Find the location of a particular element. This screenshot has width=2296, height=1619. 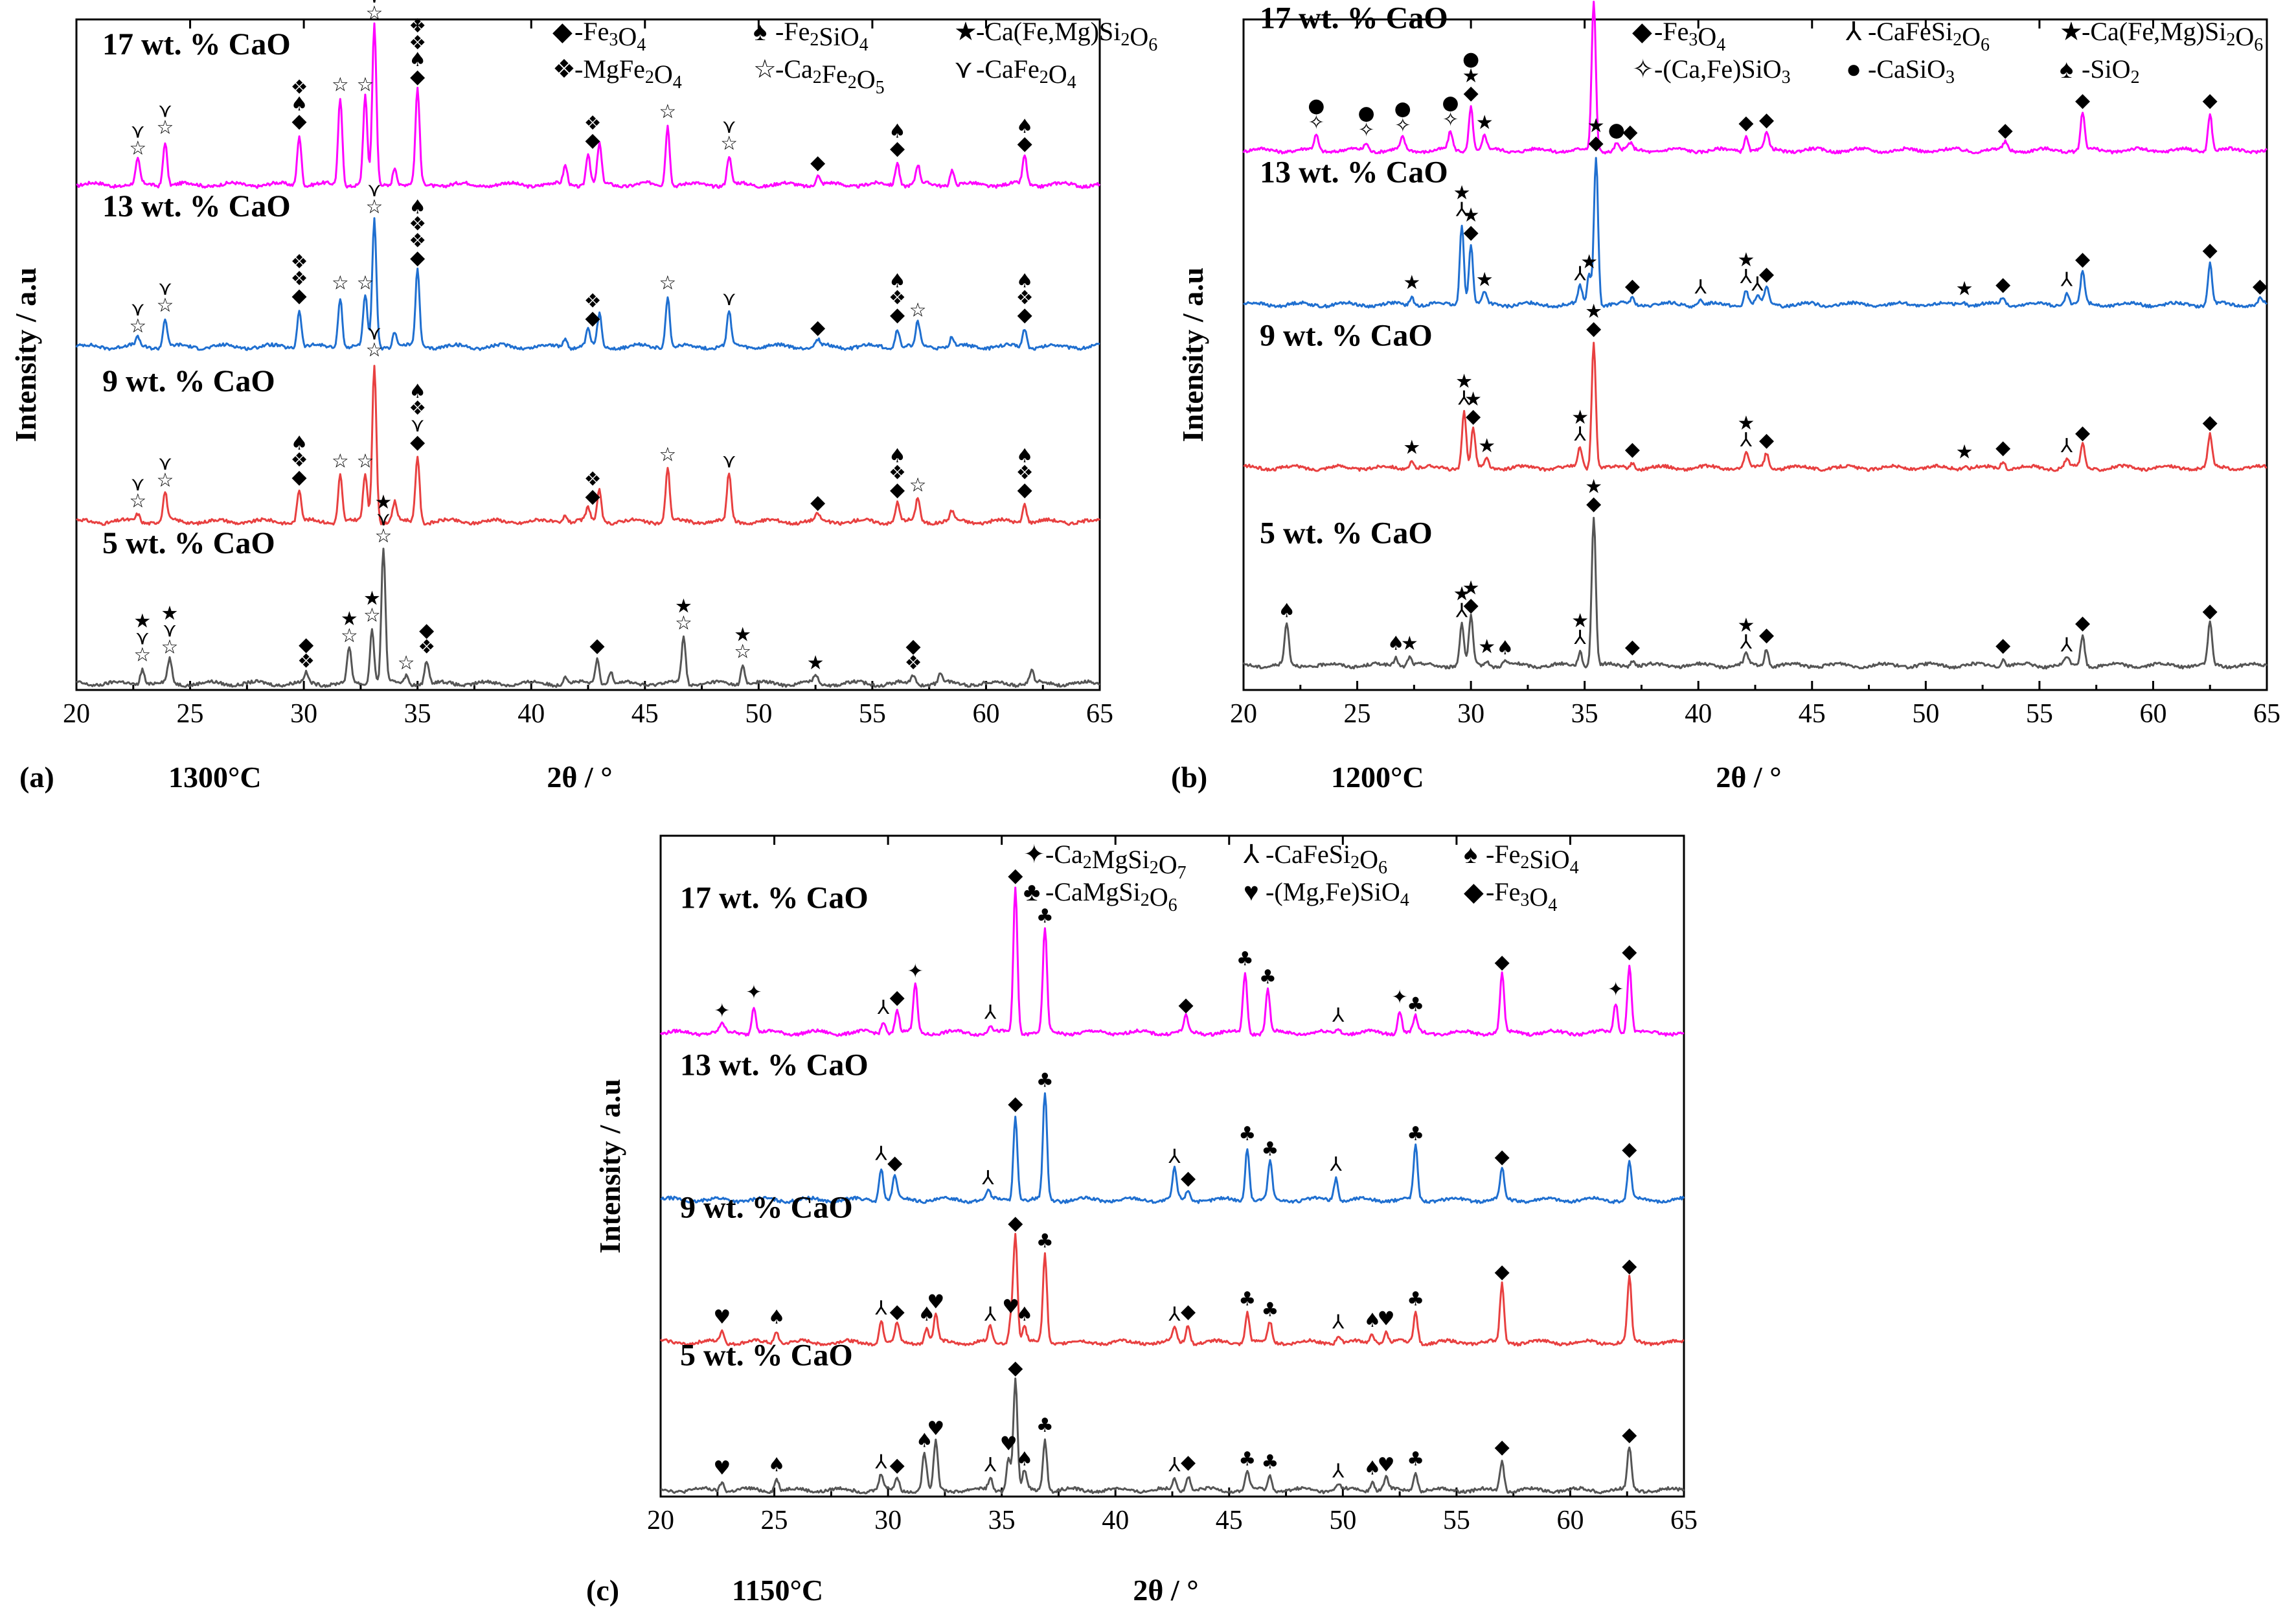

legend-symbol: ◆ is located at coordinates (1642, 31).